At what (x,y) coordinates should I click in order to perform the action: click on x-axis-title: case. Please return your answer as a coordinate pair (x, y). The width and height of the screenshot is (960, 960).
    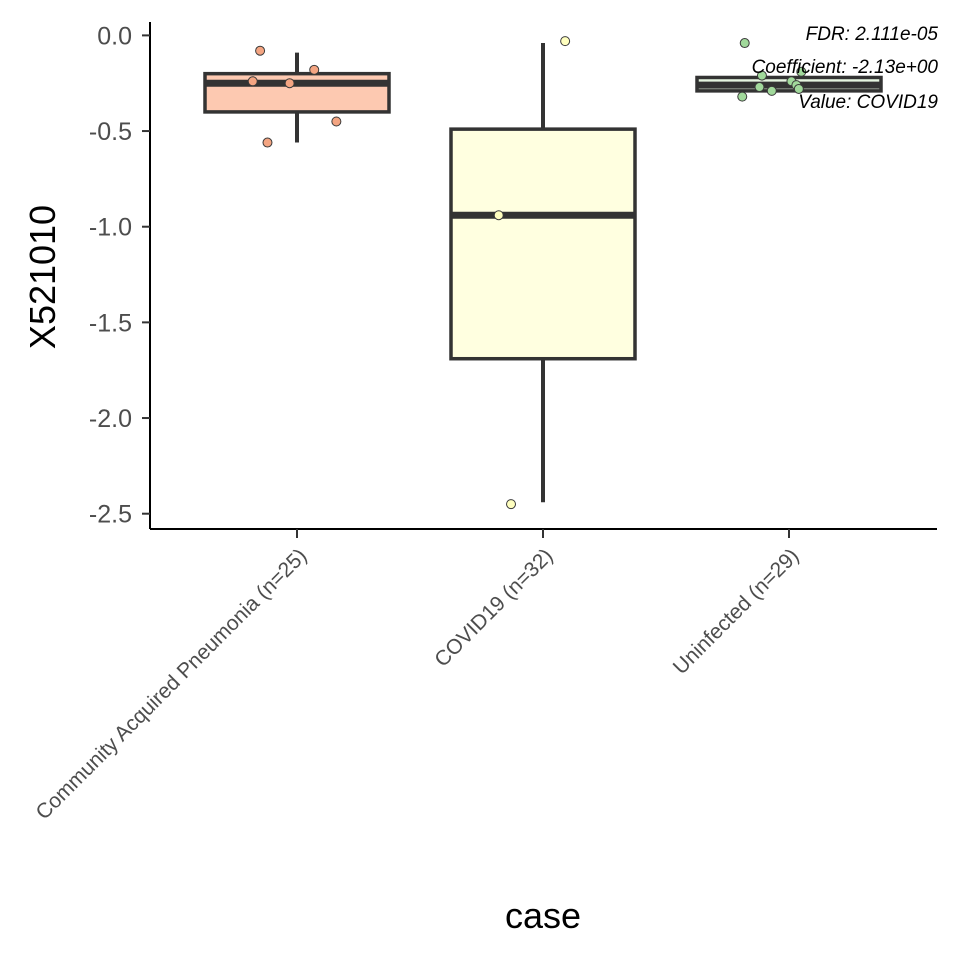
    Looking at the image, I should click on (543, 915).